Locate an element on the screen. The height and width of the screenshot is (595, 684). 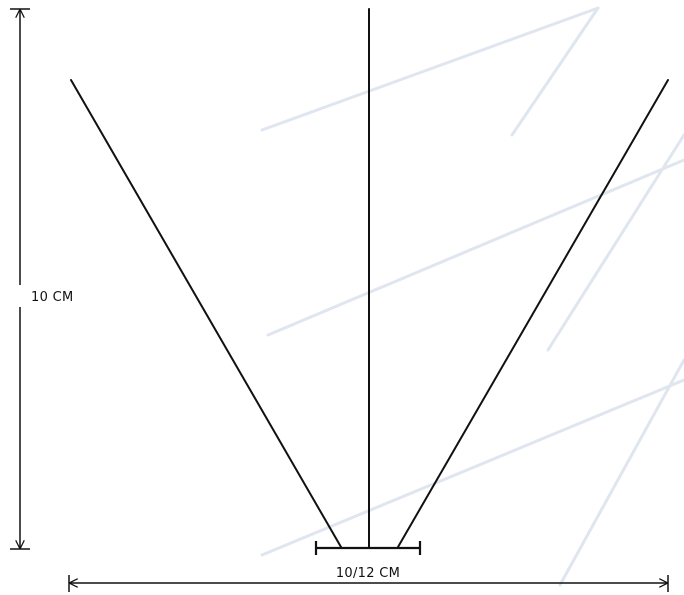
height-label: 10 CM is located at coordinates (52, 297).